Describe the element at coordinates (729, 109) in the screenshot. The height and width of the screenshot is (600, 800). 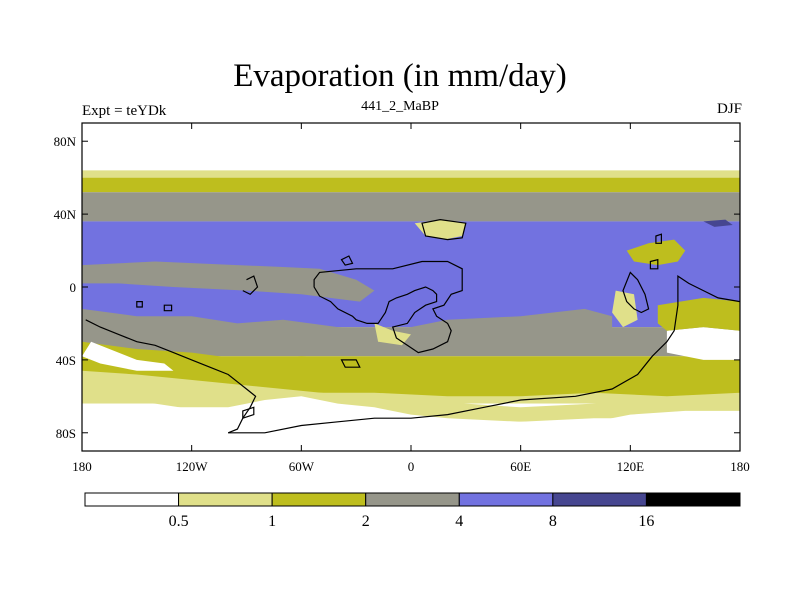
I see `season-label: DJF` at that location.